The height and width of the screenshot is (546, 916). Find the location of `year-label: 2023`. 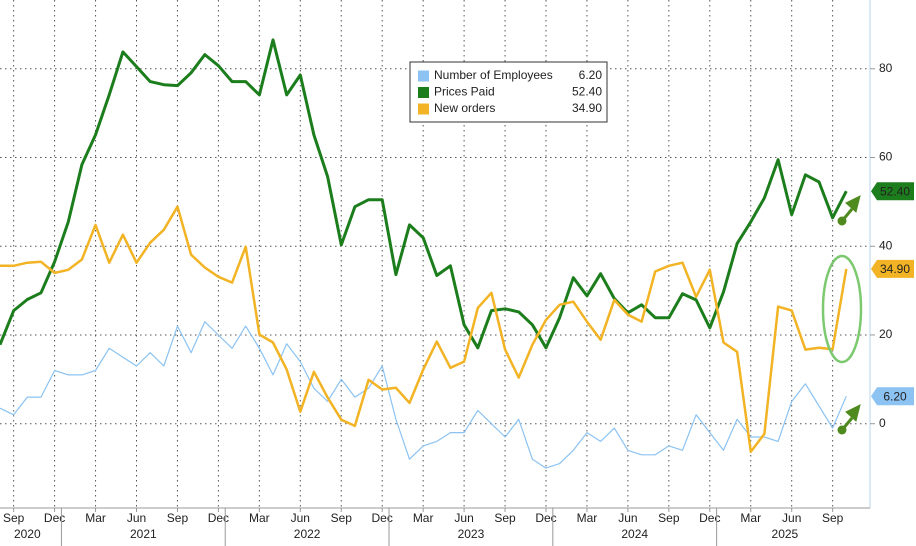

year-label: 2023 is located at coordinates (471, 534).